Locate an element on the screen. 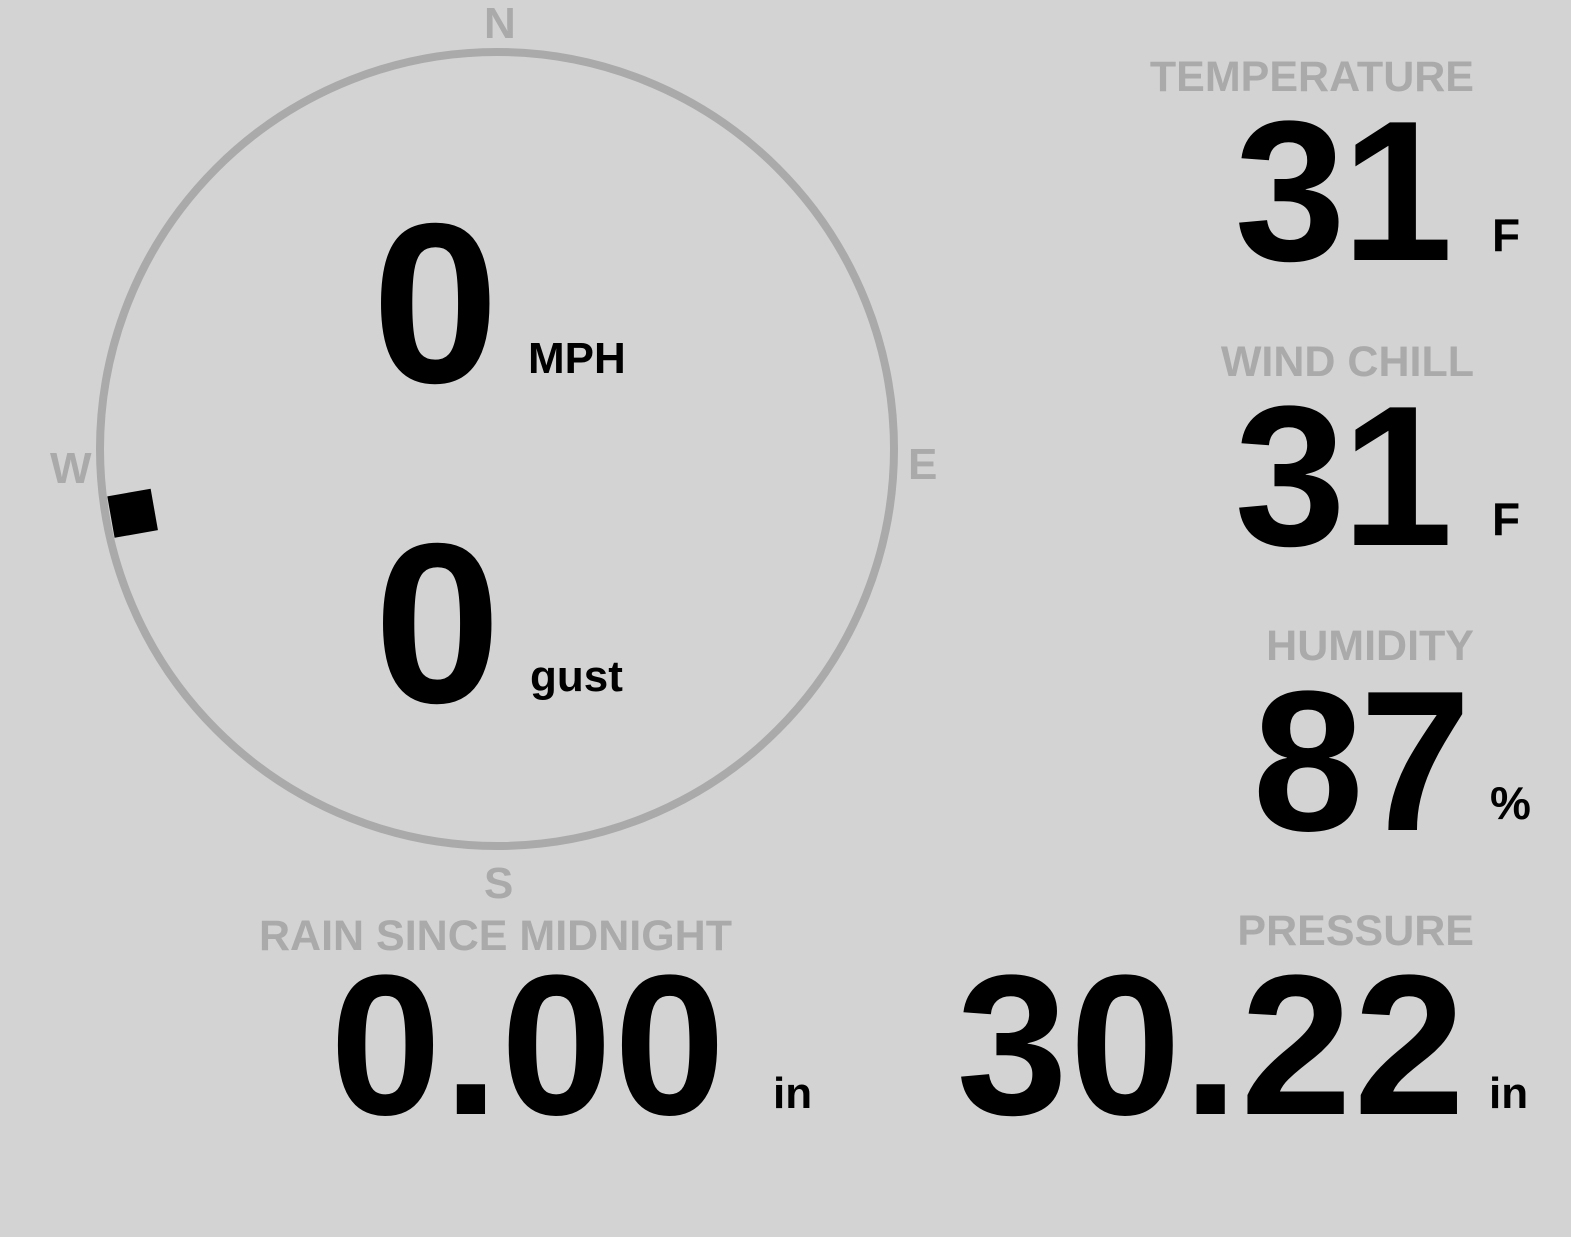 This screenshot has width=1571, height=1237. wind-direction-marker is located at coordinates (132, 513).